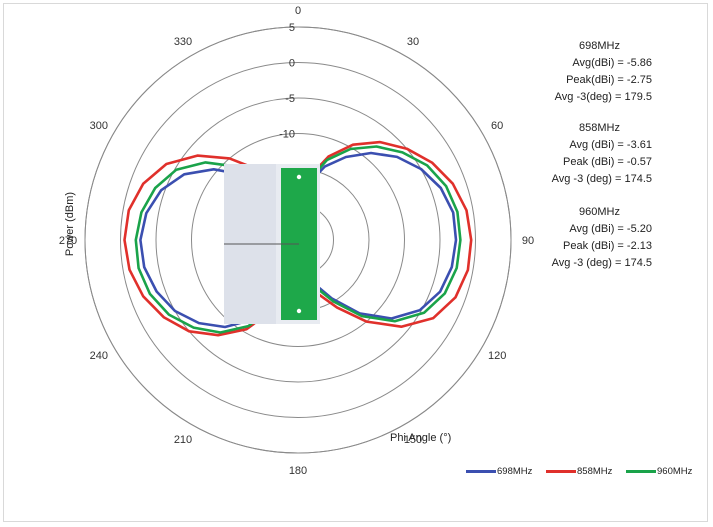 The image size is (713, 527). Describe the element at coordinates (292, 64) in the screenshot. I see `radial-tick-label: 0` at that location.